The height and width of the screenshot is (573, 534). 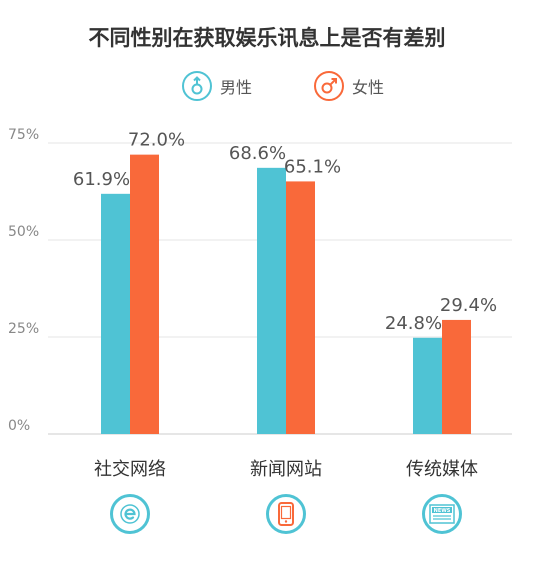 I want to click on data-label: 72.0%, so click(x=156, y=140).